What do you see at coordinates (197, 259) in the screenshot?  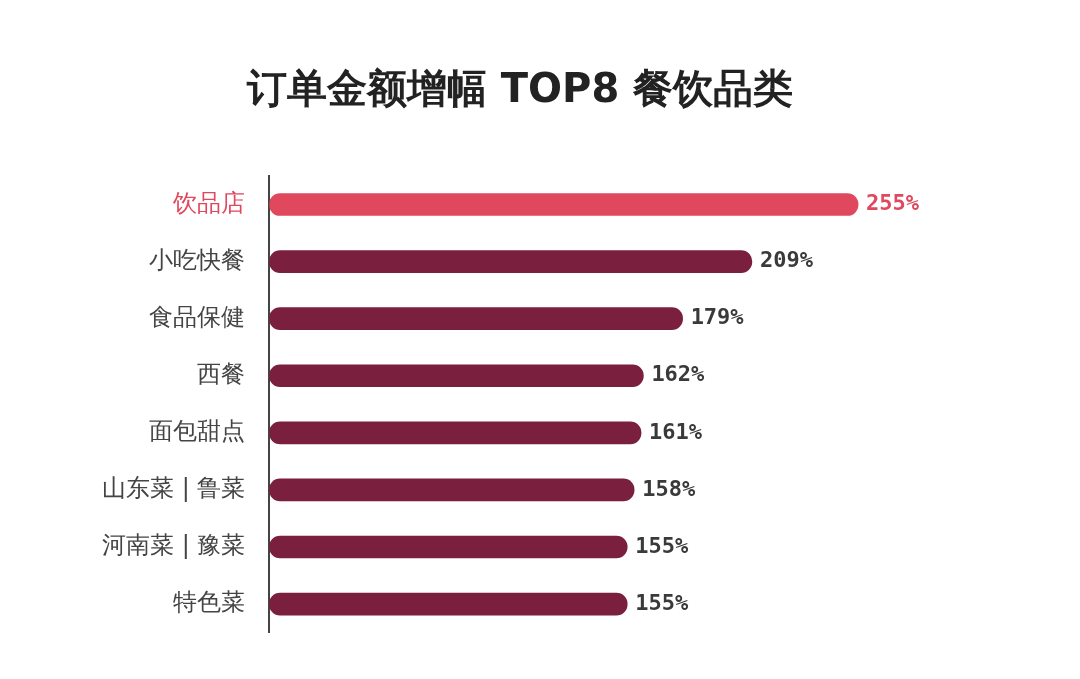 I see `y-tick-label: 小吃快餐` at bounding box center [197, 259].